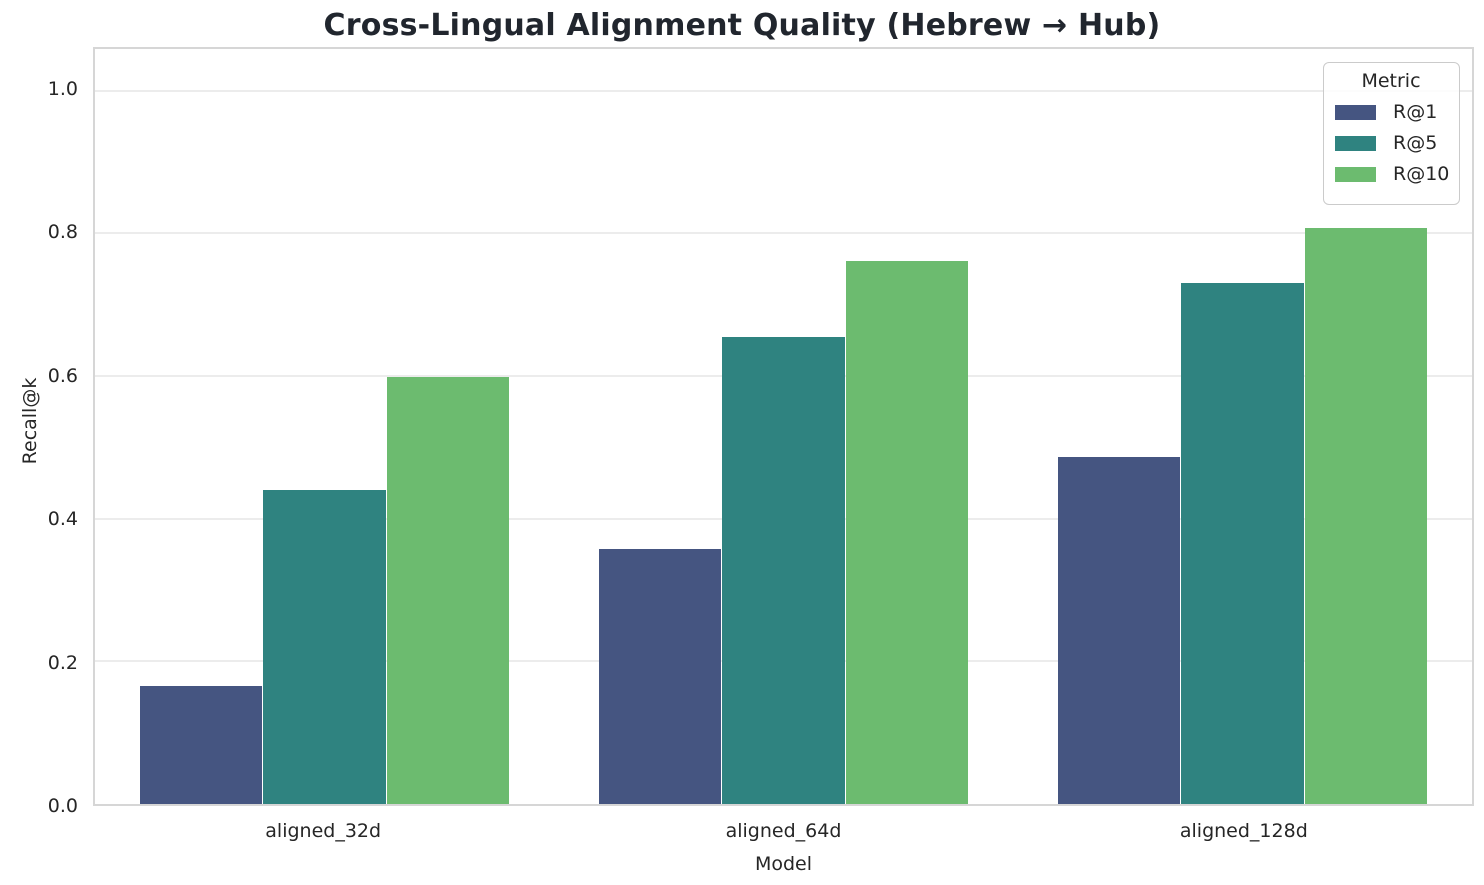 The image size is (1484, 885). What do you see at coordinates (62, 232) in the screenshot?
I see `ytick-label-0.8: 0.8` at bounding box center [62, 232].